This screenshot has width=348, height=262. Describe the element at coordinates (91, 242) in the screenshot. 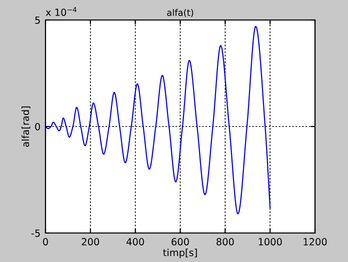

I see `x-tick-label: 200` at that location.